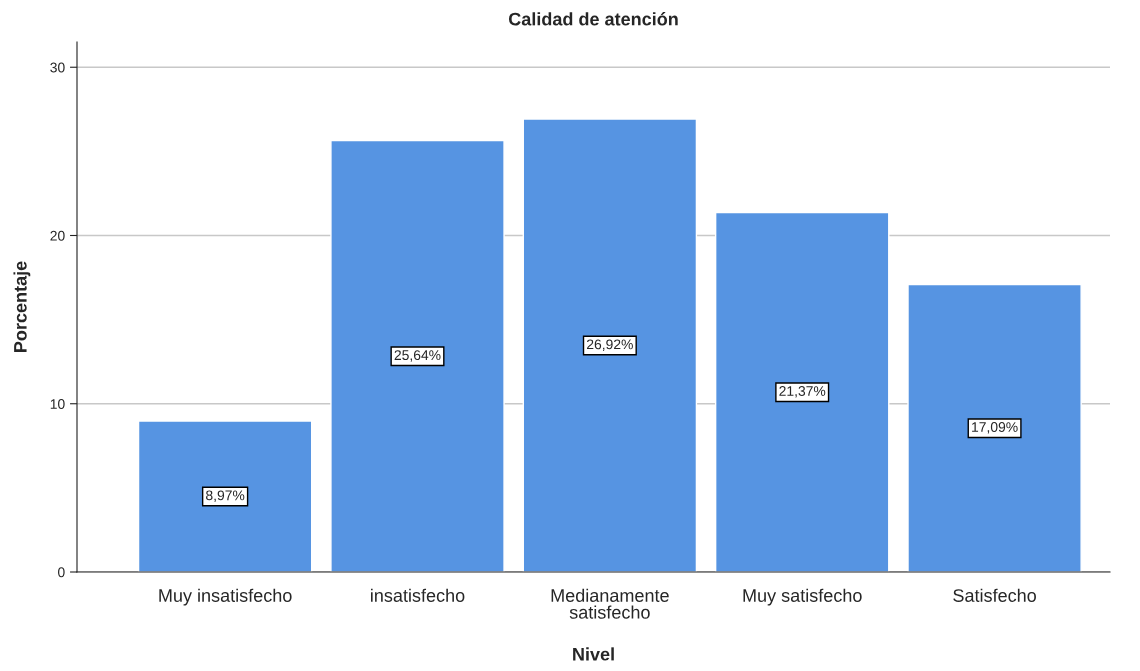 The height and width of the screenshot is (671, 1140). I want to click on y-tick-label: 20, so click(57, 235).